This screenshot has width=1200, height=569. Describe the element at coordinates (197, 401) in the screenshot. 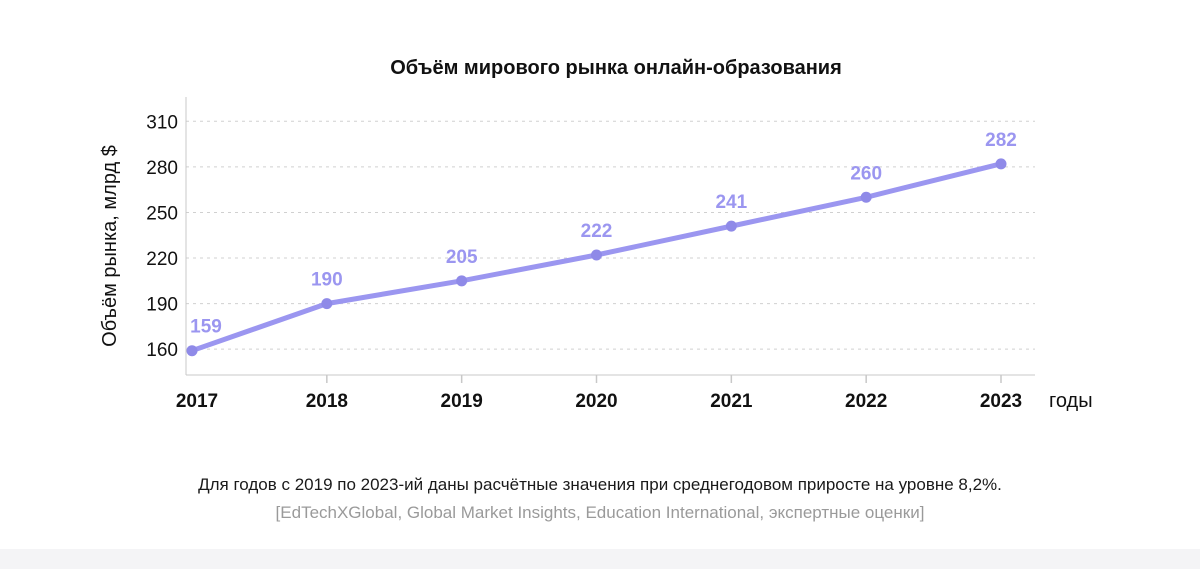

I see `x-tick-label: 2017` at that location.